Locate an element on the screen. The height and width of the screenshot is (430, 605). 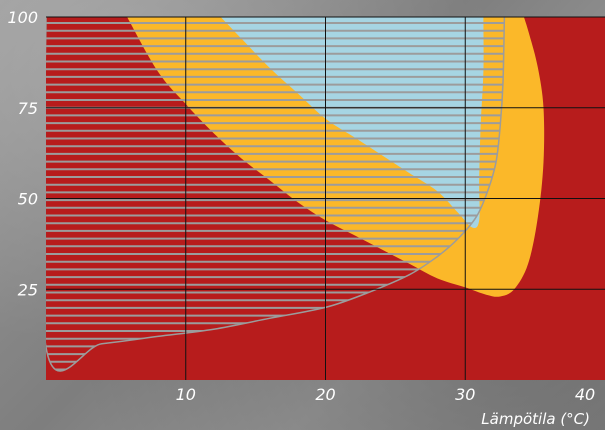
y-tick-label: 100 is located at coordinates (22, 17).